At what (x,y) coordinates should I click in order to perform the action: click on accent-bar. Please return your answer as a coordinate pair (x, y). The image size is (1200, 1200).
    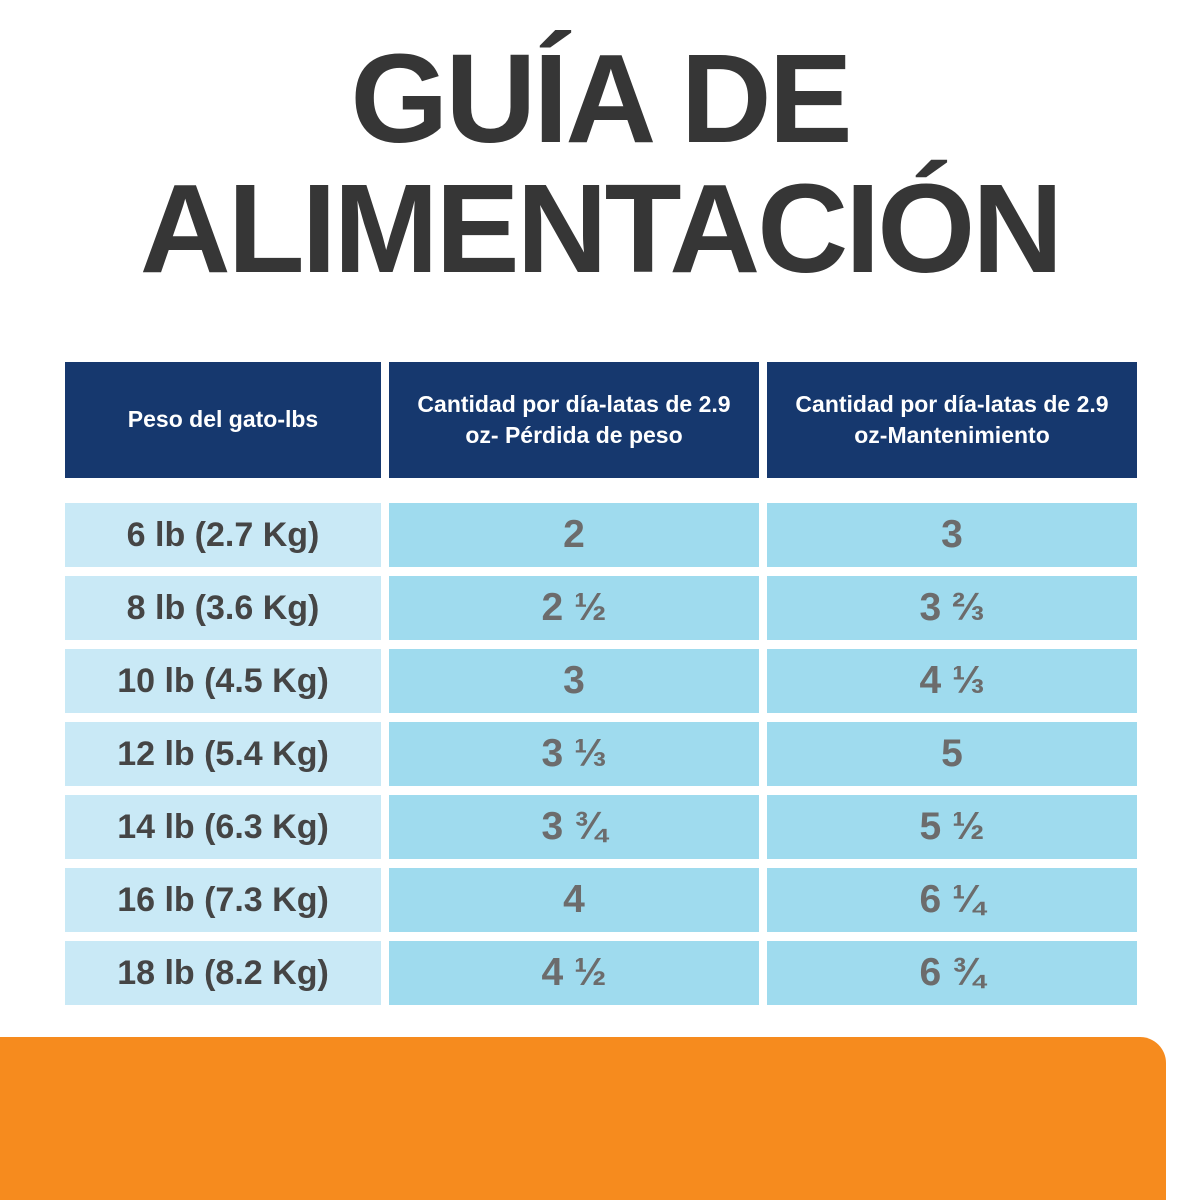
    Looking at the image, I should click on (583, 1118).